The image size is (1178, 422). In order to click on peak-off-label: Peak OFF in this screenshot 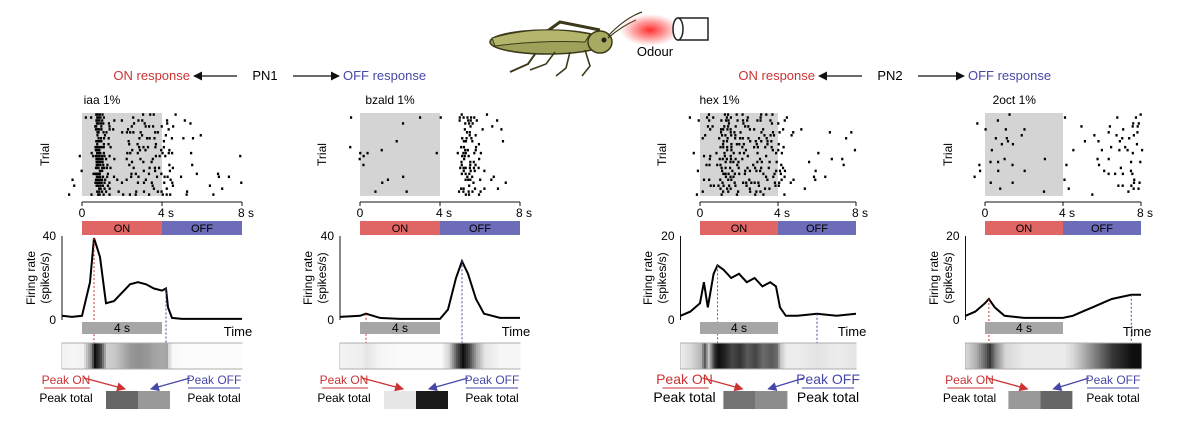, I will do `click(492, 380)`.